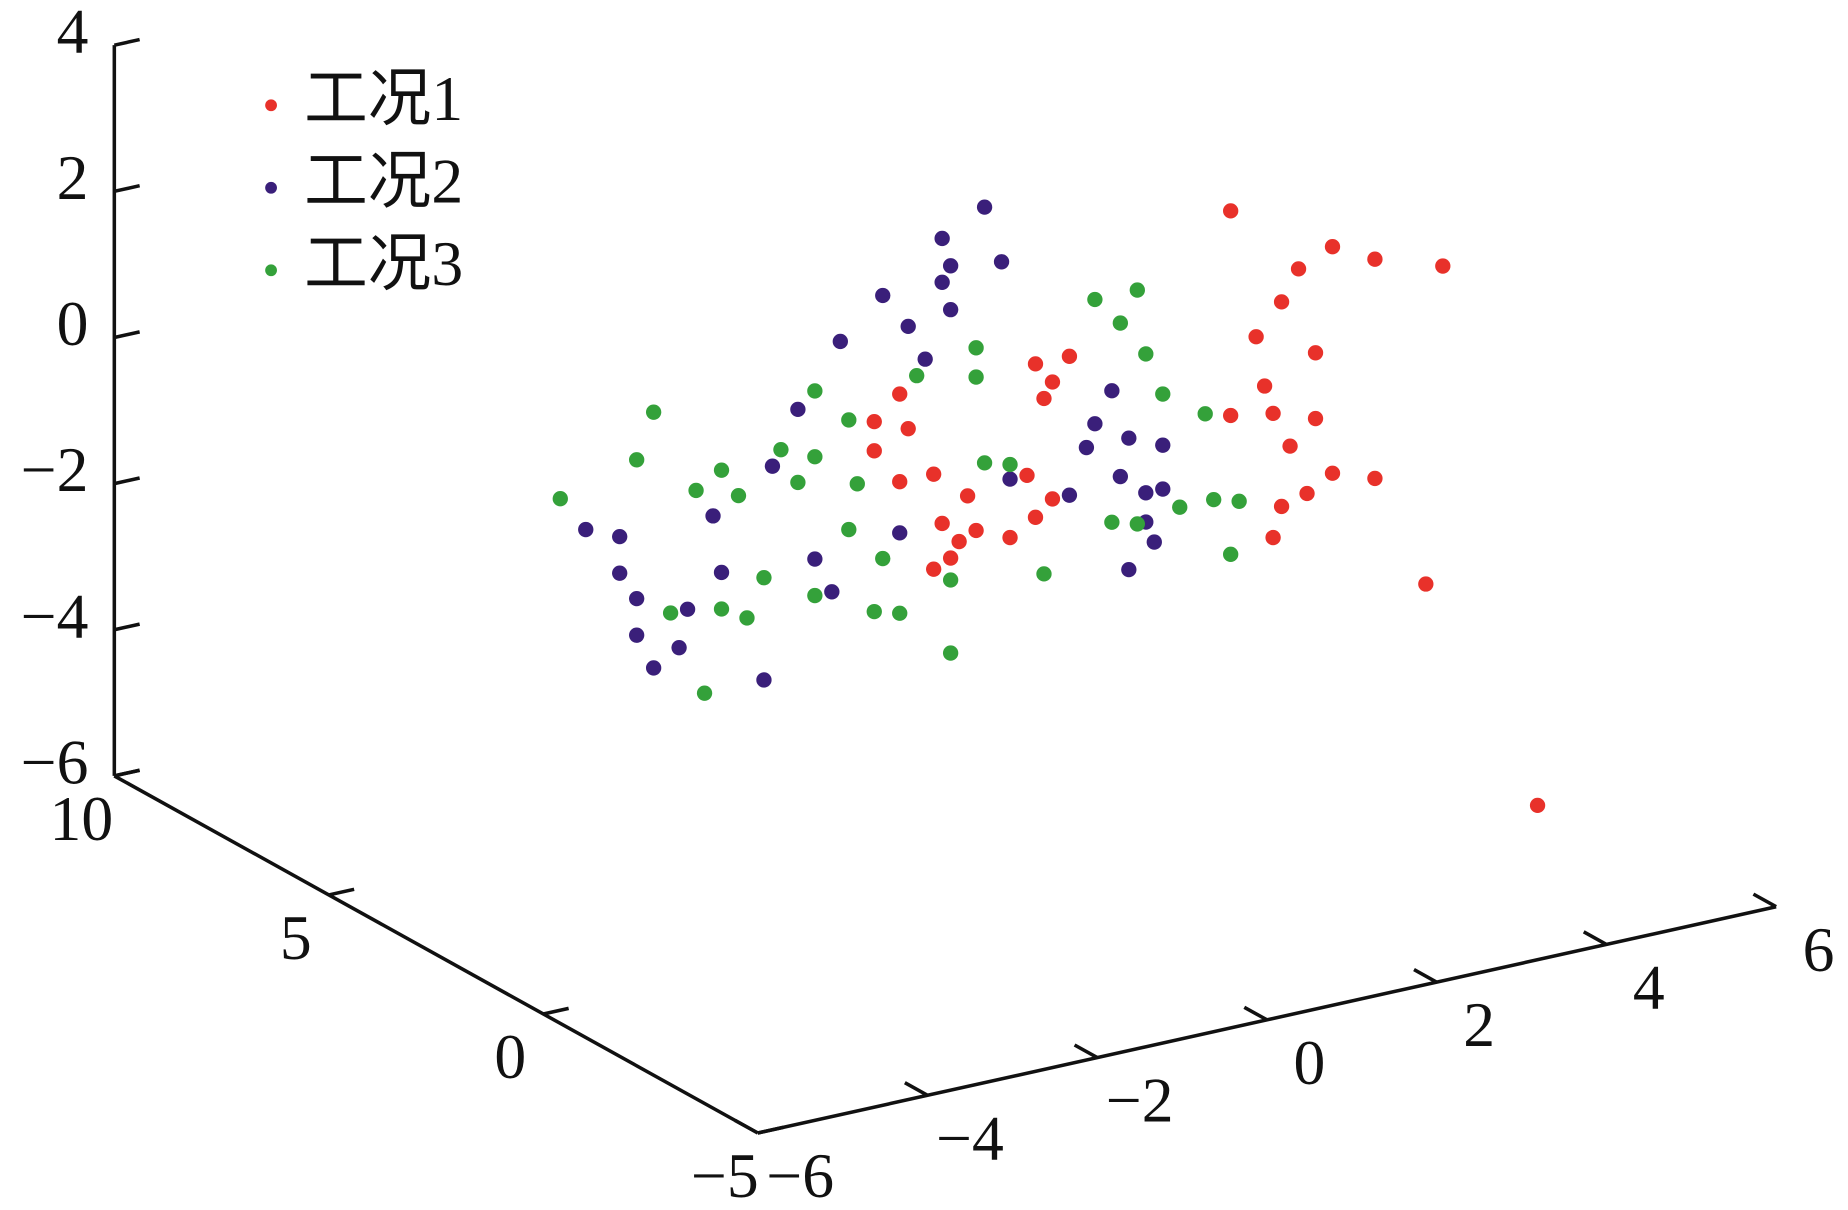  I want to click on legend-label: 工况3, so click(383, 263).